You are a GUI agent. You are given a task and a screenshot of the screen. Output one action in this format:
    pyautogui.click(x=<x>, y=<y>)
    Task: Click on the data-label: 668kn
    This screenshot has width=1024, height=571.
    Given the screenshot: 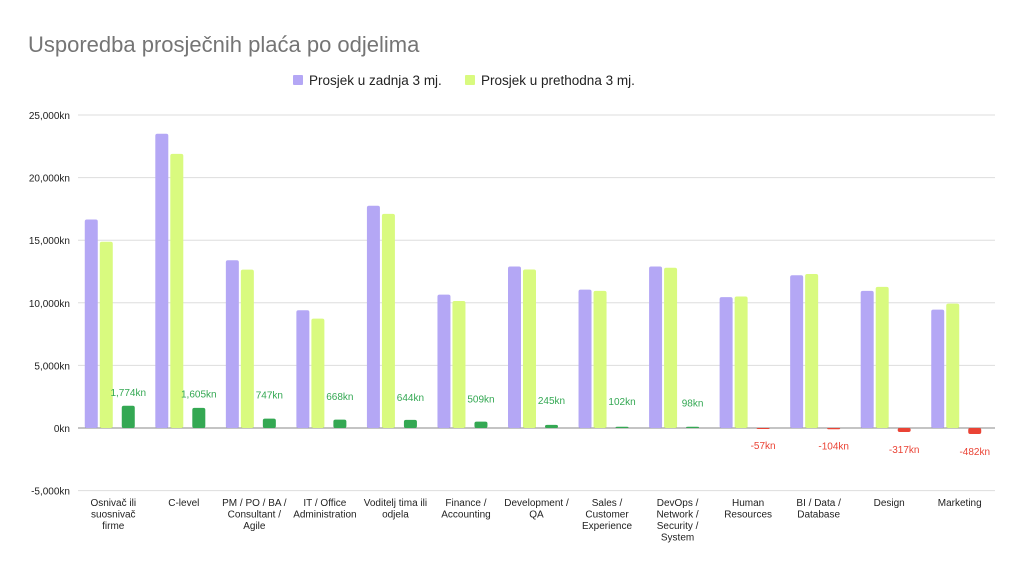 What is the action you would take?
    pyautogui.click(x=339, y=397)
    